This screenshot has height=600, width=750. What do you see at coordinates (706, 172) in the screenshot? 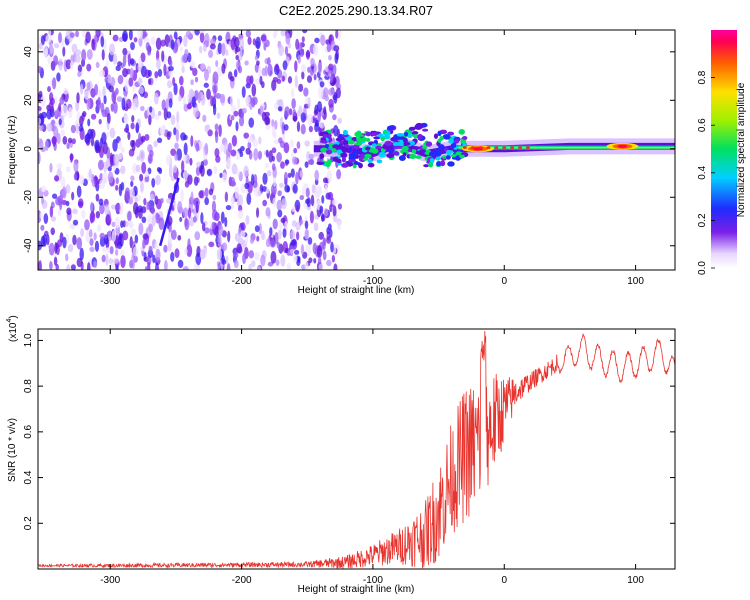
I see `colorbar-ticks: 0.0 0.2 0.4 0.6 0.8` at bounding box center [706, 172].